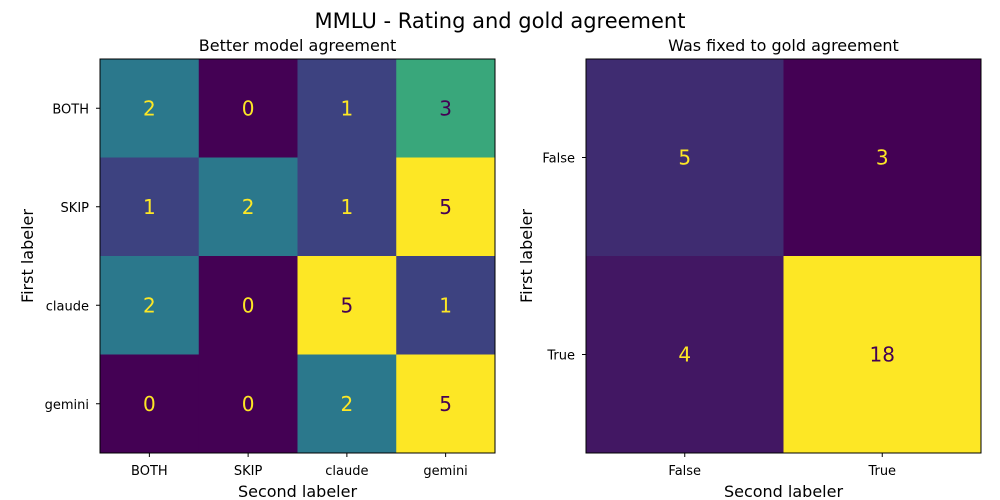 The width and height of the screenshot is (1000, 500). Describe the element at coordinates (67, 405) in the screenshot. I see `y-tick-label: gemini` at that location.